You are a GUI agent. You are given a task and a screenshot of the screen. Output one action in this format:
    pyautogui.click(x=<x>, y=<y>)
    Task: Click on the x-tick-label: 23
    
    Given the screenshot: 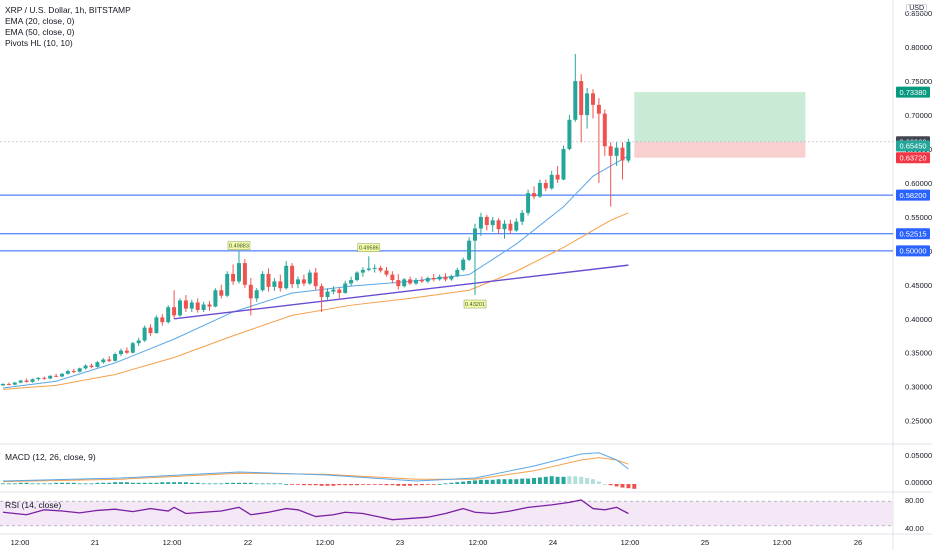 What is the action you would take?
    pyautogui.click(x=400, y=542)
    